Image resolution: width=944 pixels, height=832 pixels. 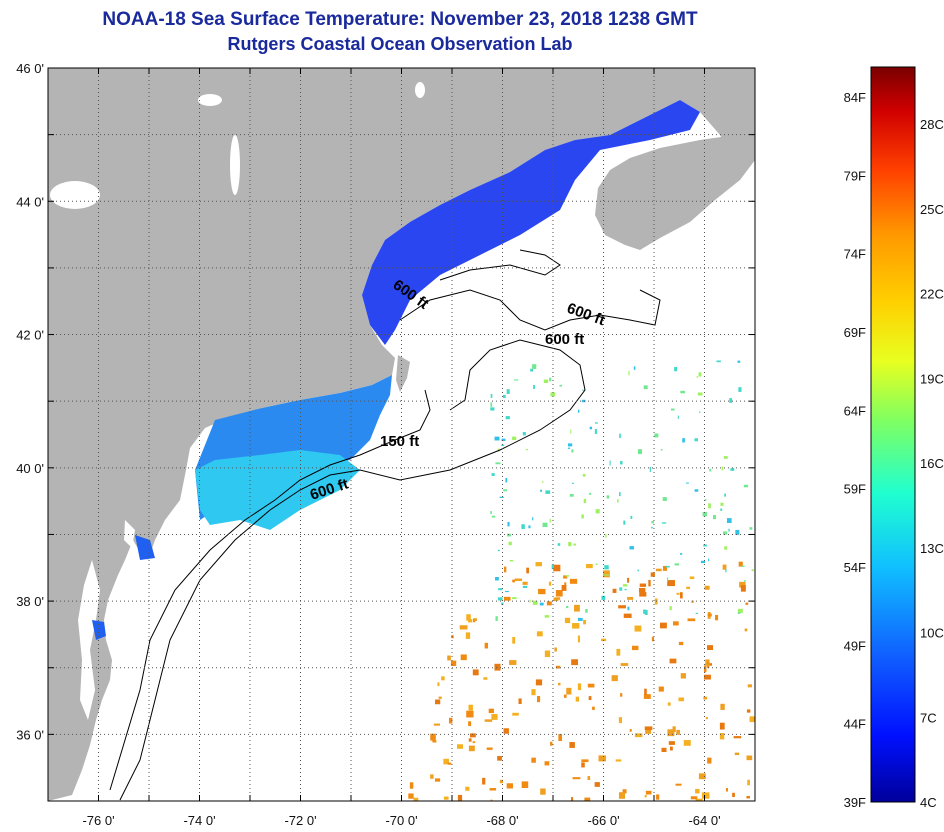 What do you see at coordinates (99, 630) in the screenshot?
I see `sst-chesapeake` at bounding box center [99, 630].